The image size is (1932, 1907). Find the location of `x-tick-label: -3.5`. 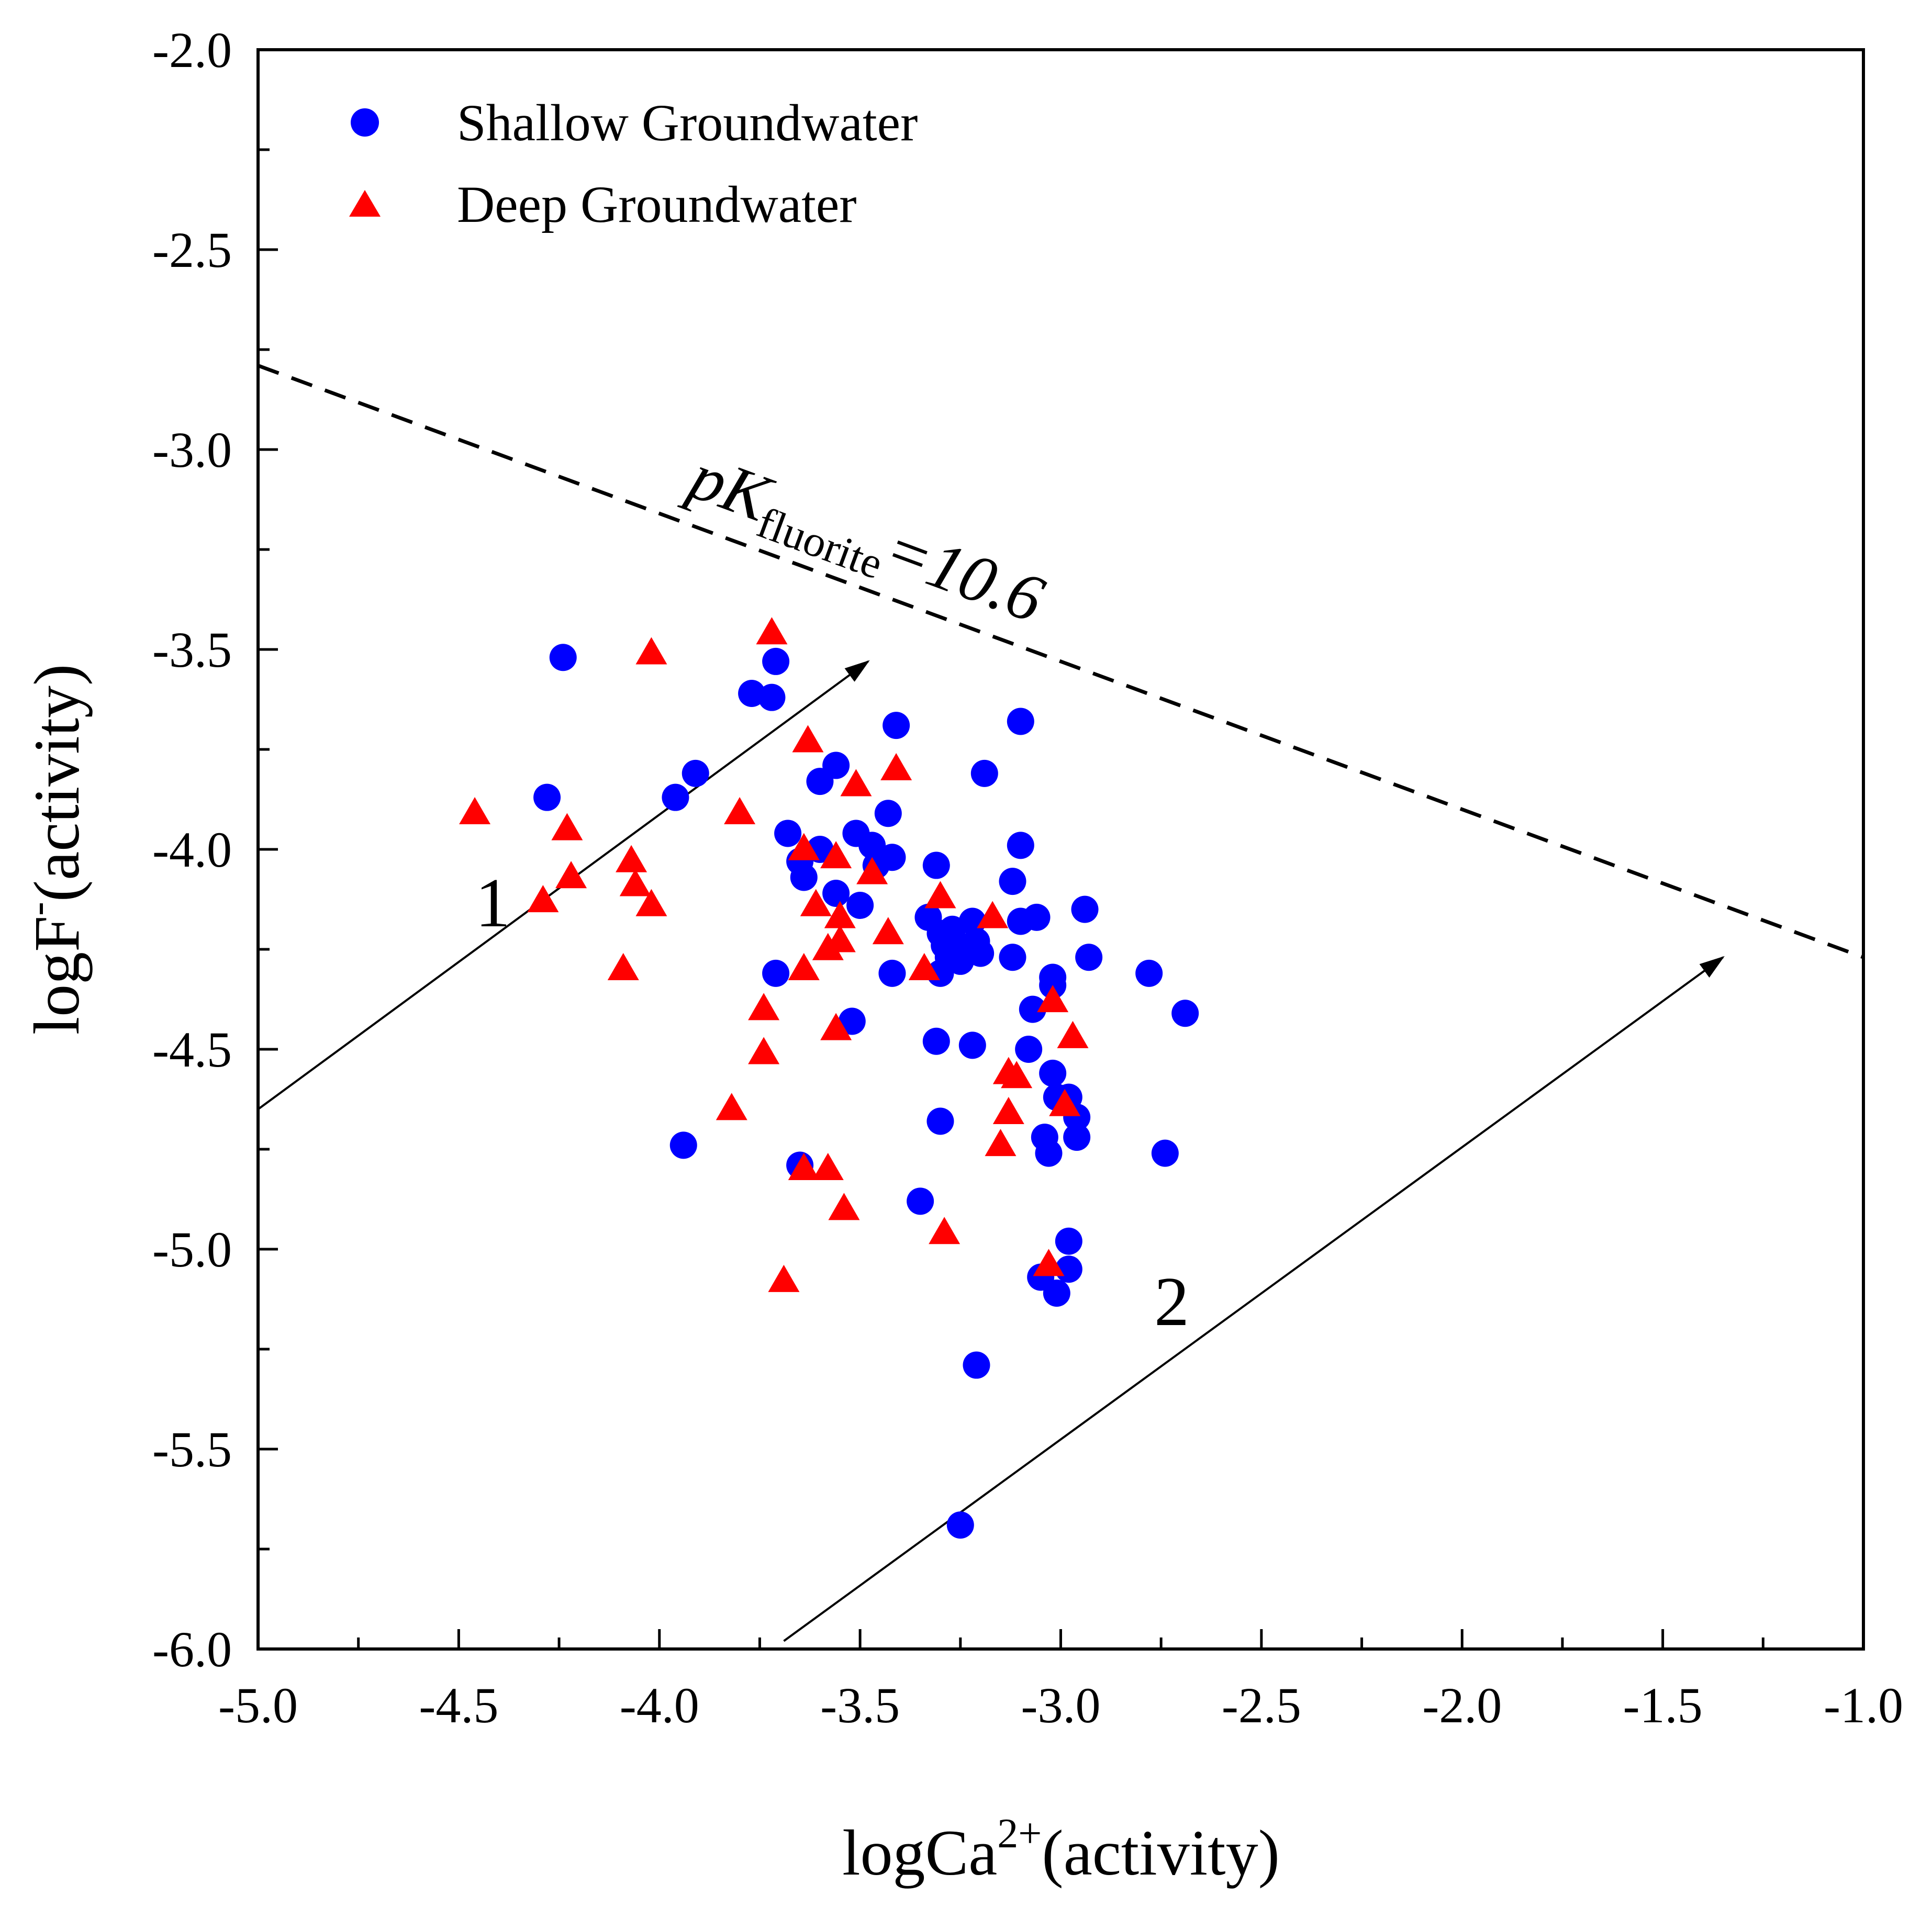

x-tick-label: -3.5 is located at coordinates (860, 1705).